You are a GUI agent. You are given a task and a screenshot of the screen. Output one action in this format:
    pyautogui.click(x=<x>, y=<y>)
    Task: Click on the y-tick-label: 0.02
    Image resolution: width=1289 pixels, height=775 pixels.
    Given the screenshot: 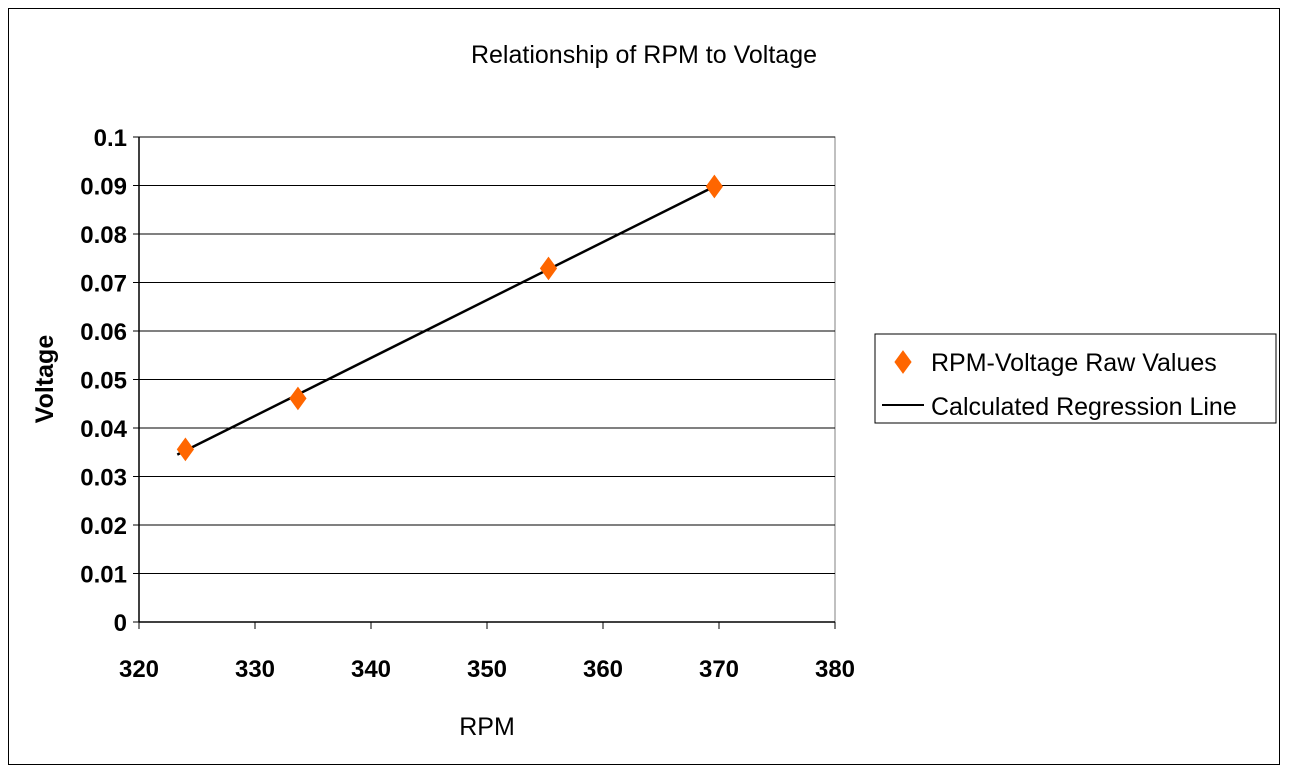 What is the action you would take?
    pyautogui.click(x=103, y=526)
    